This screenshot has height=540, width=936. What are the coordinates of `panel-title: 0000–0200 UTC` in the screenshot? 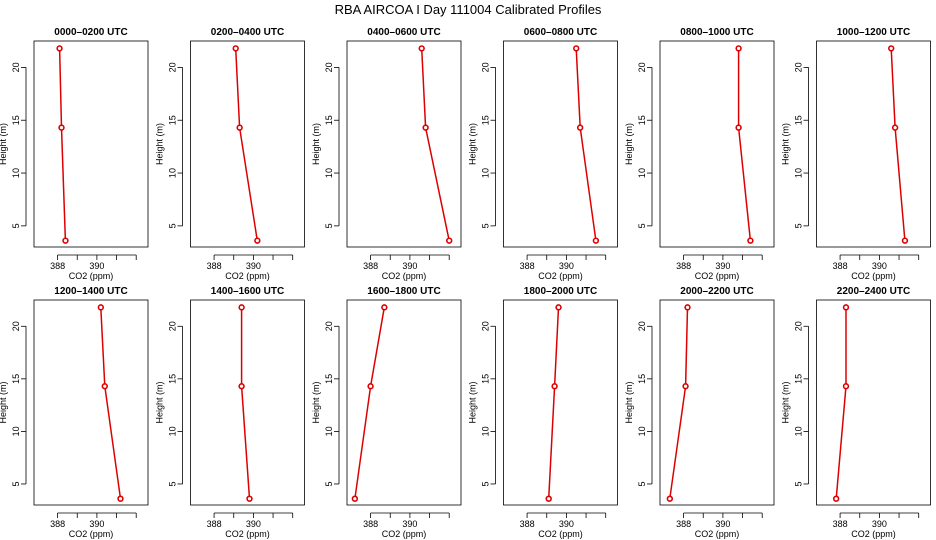 It's located at (90, 32).